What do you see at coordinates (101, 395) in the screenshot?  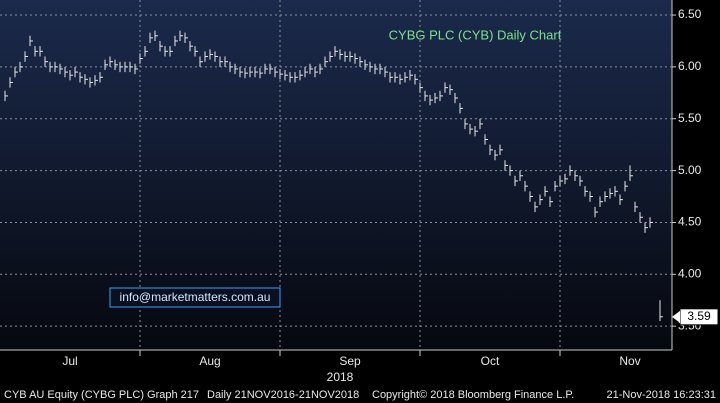 I see `footer-text: CYB AU Equity (CYBG PLC) Graph 217` at bounding box center [101, 395].